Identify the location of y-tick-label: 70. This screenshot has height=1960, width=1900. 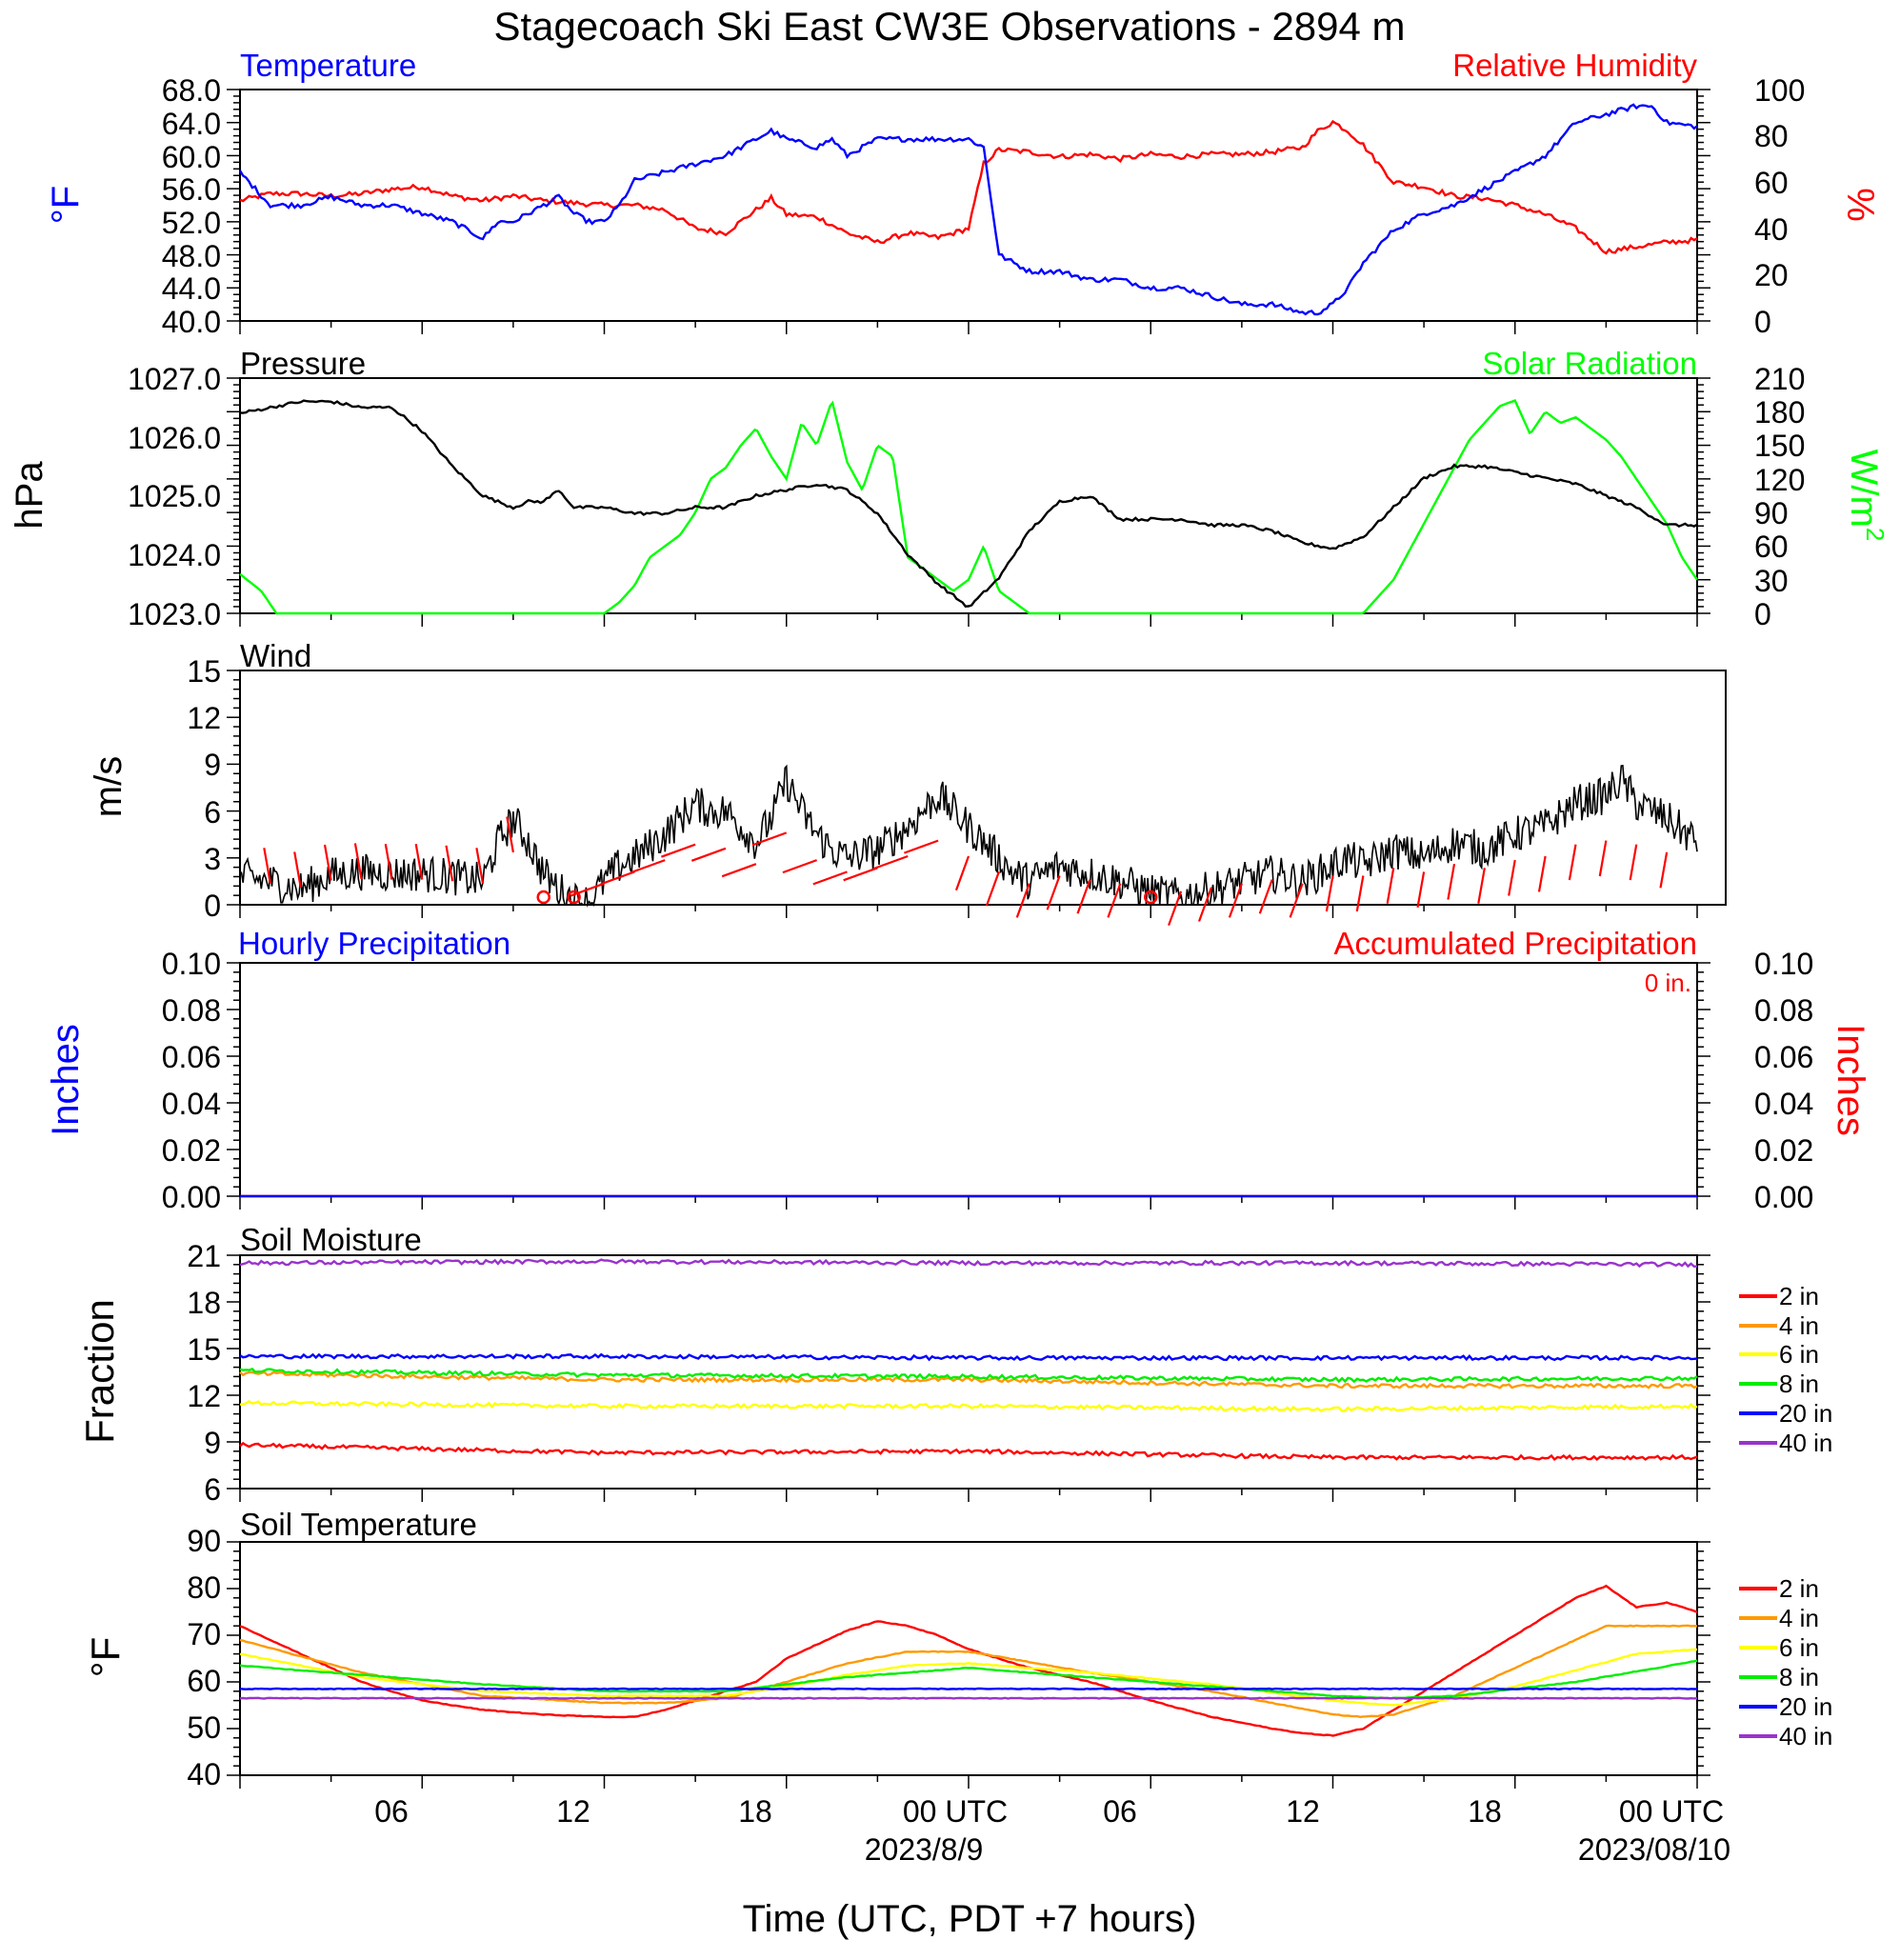
(204, 1634).